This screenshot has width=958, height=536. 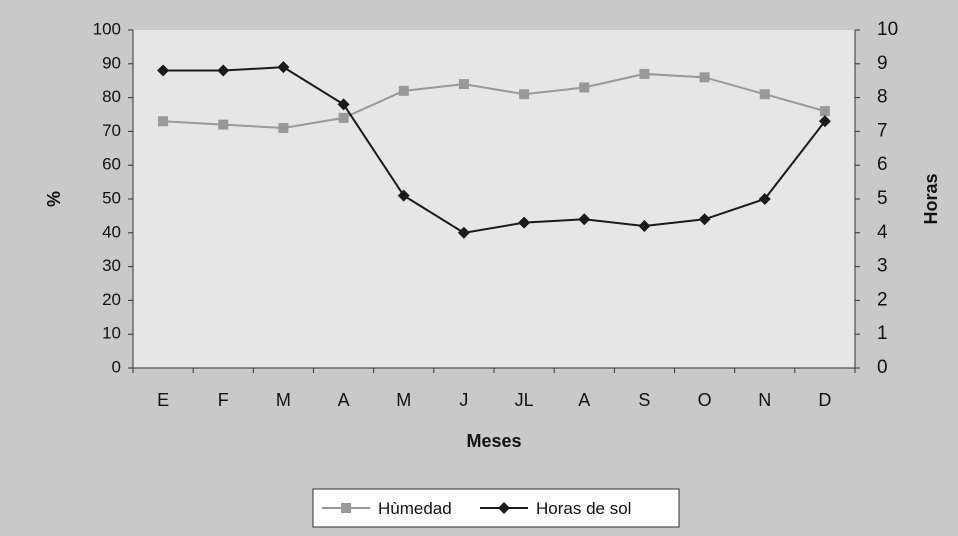 I want to click on y-axis-right-label: Horas, so click(x=931, y=198).